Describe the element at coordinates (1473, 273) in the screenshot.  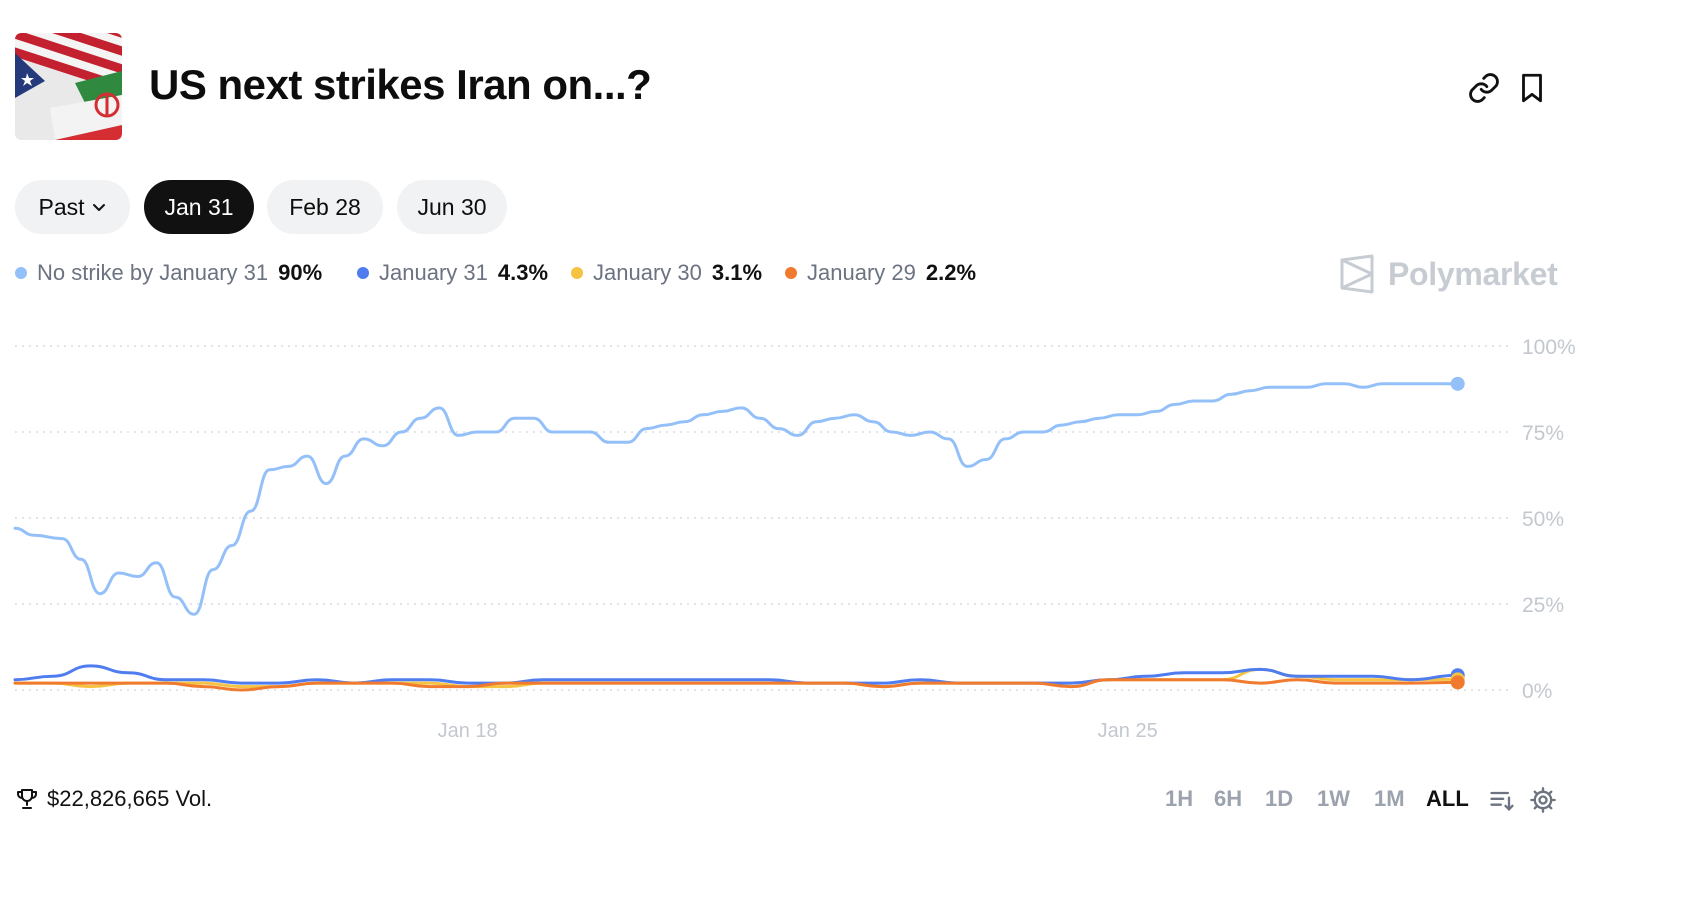
I see `brand-name: Polymarket` at that location.